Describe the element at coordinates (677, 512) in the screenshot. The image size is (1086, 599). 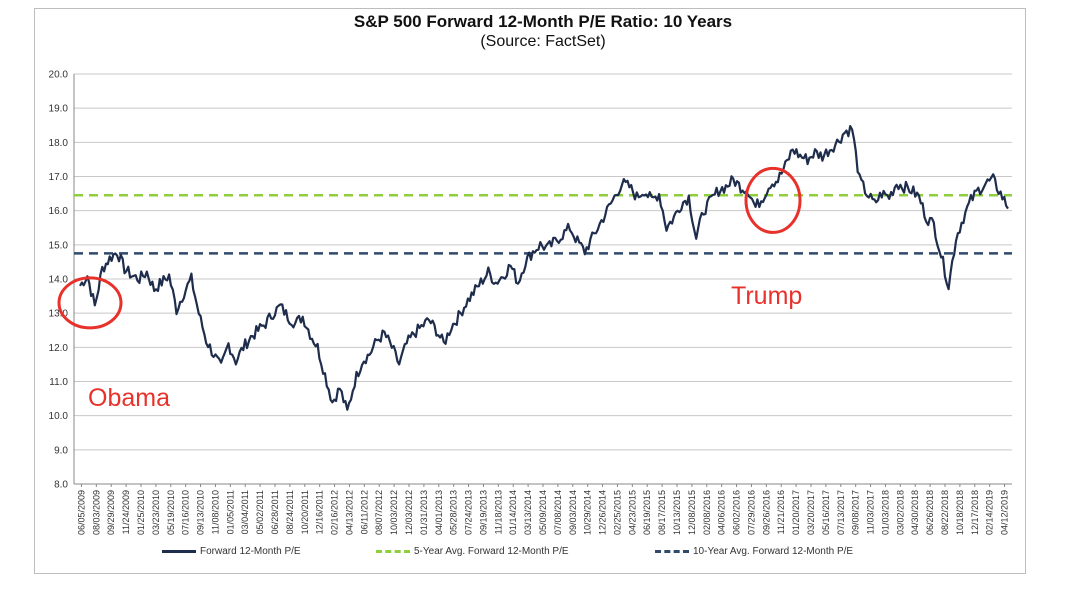
I see `x-tick-label: 10/13/2015` at that location.